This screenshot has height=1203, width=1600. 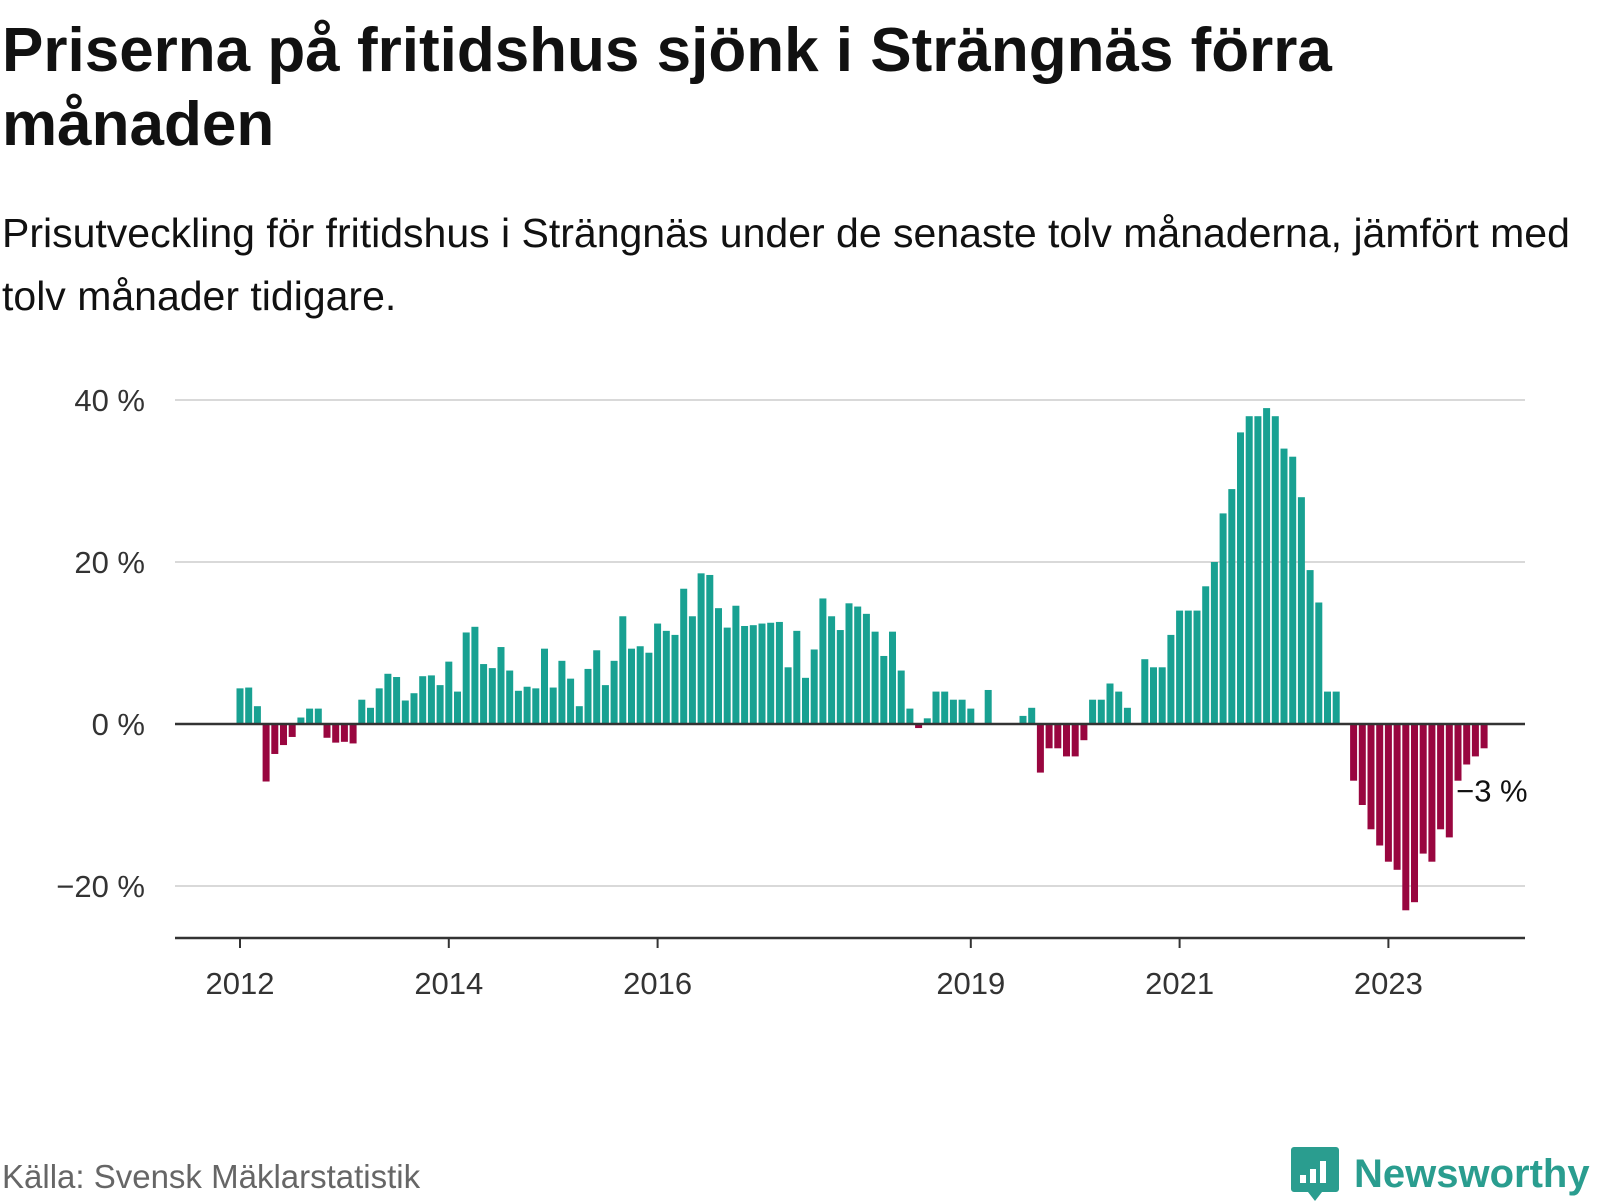 I want to click on source-credit: Källa: Svensk Mäklarstatistik, so click(x=211, y=1176).